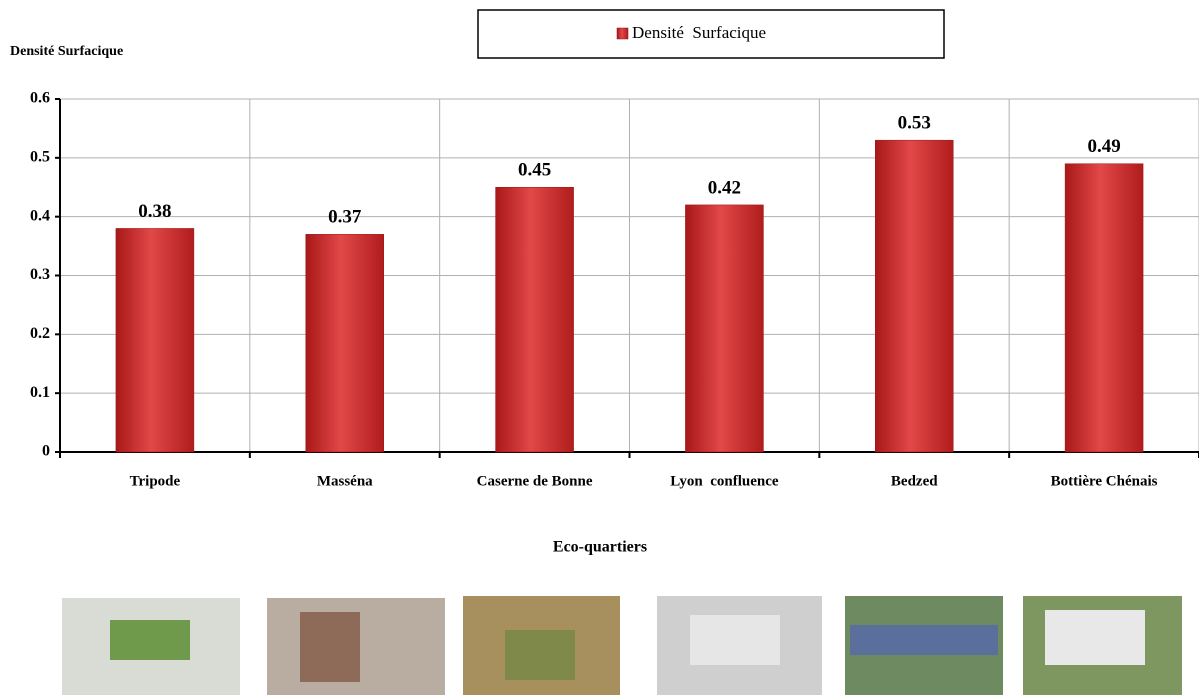 The height and width of the screenshot is (700, 1199). What do you see at coordinates (40, 274) in the screenshot?
I see `y-tick-label: 0.3` at bounding box center [40, 274].